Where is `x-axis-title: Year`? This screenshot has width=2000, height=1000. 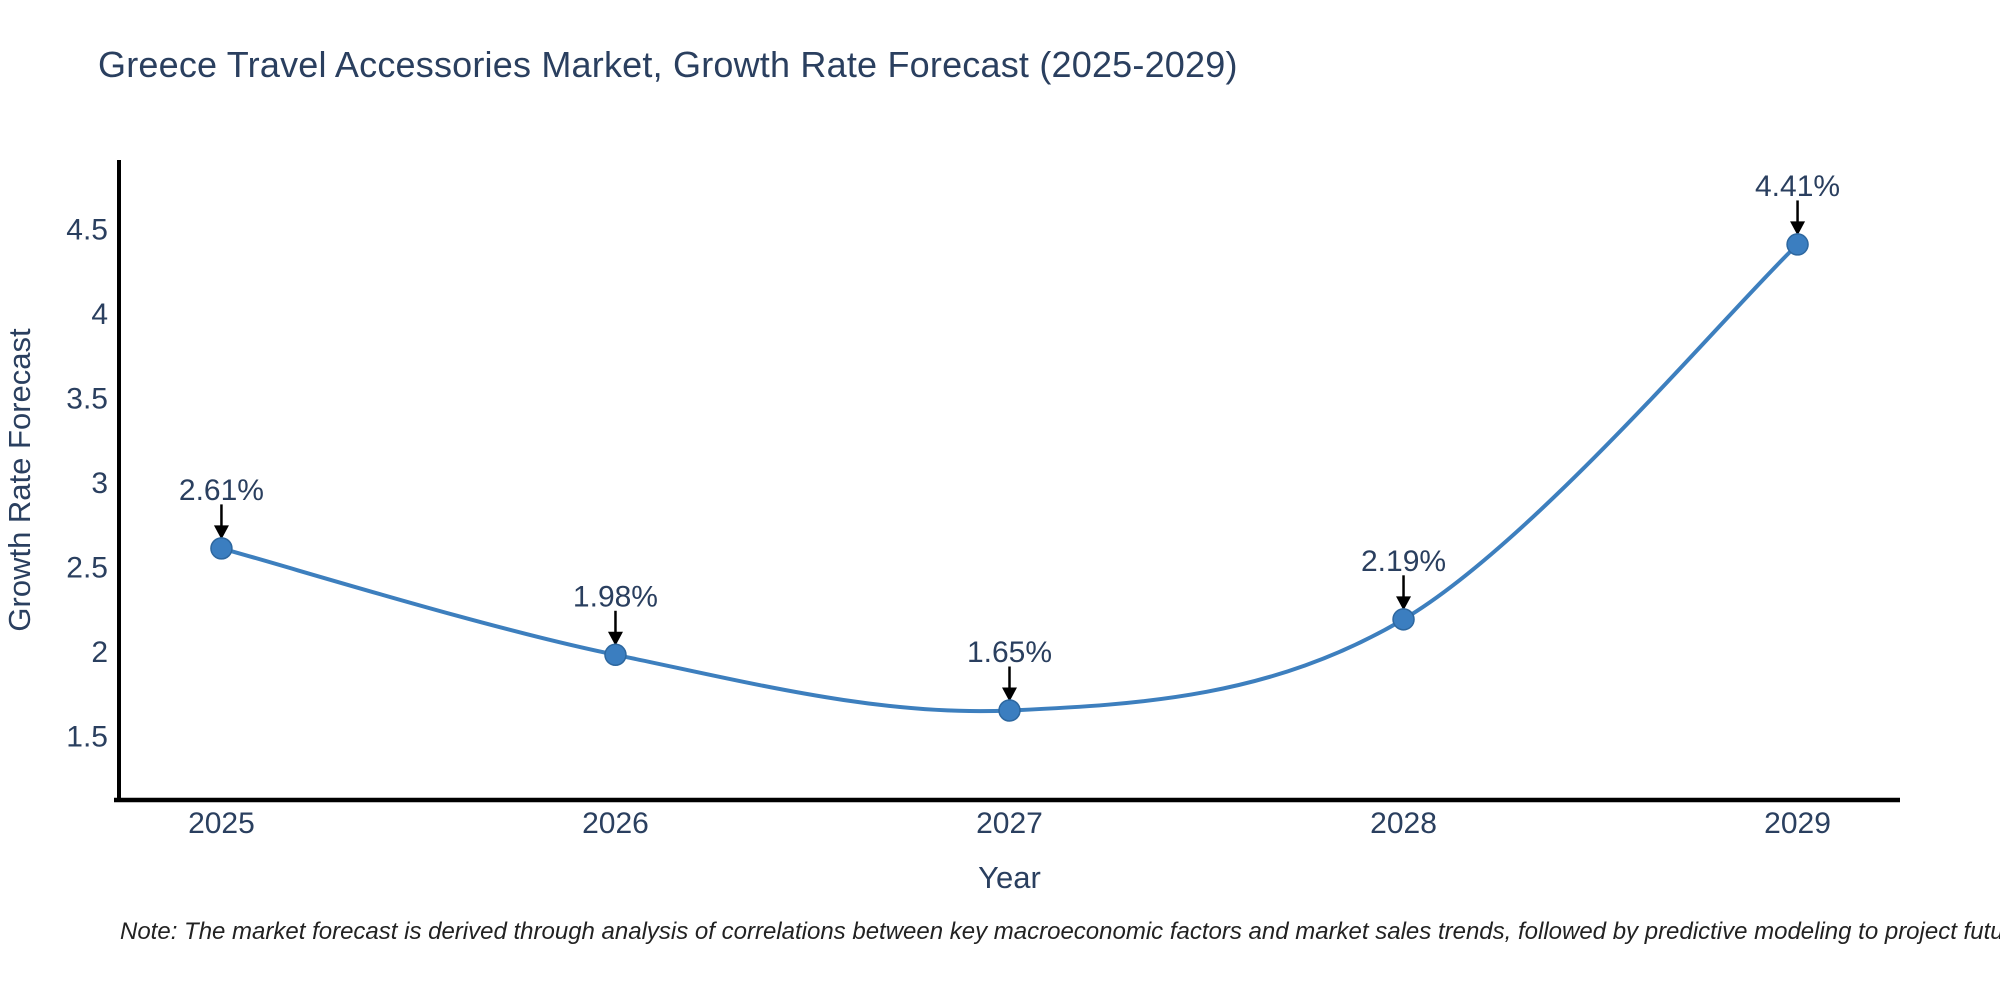 x-axis-title: Year is located at coordinates (1009, 877).